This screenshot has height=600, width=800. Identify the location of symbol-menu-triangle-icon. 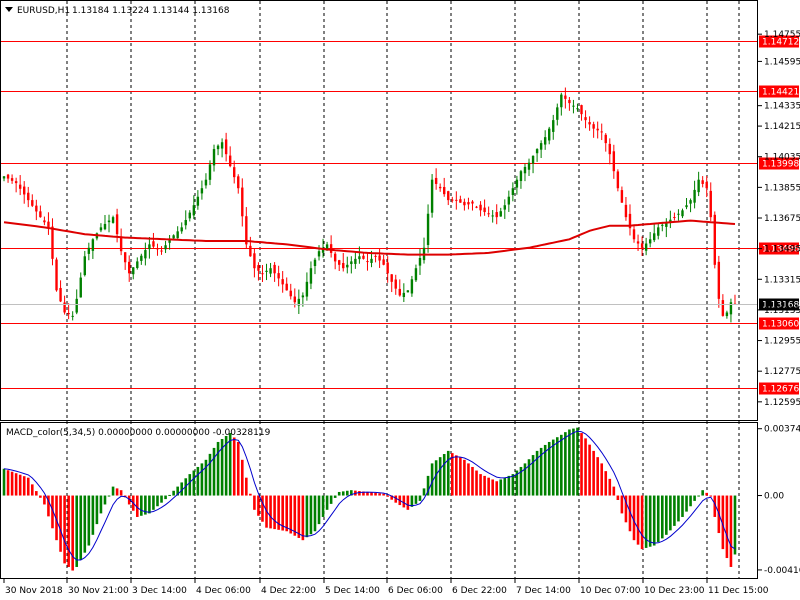
(9, 9).